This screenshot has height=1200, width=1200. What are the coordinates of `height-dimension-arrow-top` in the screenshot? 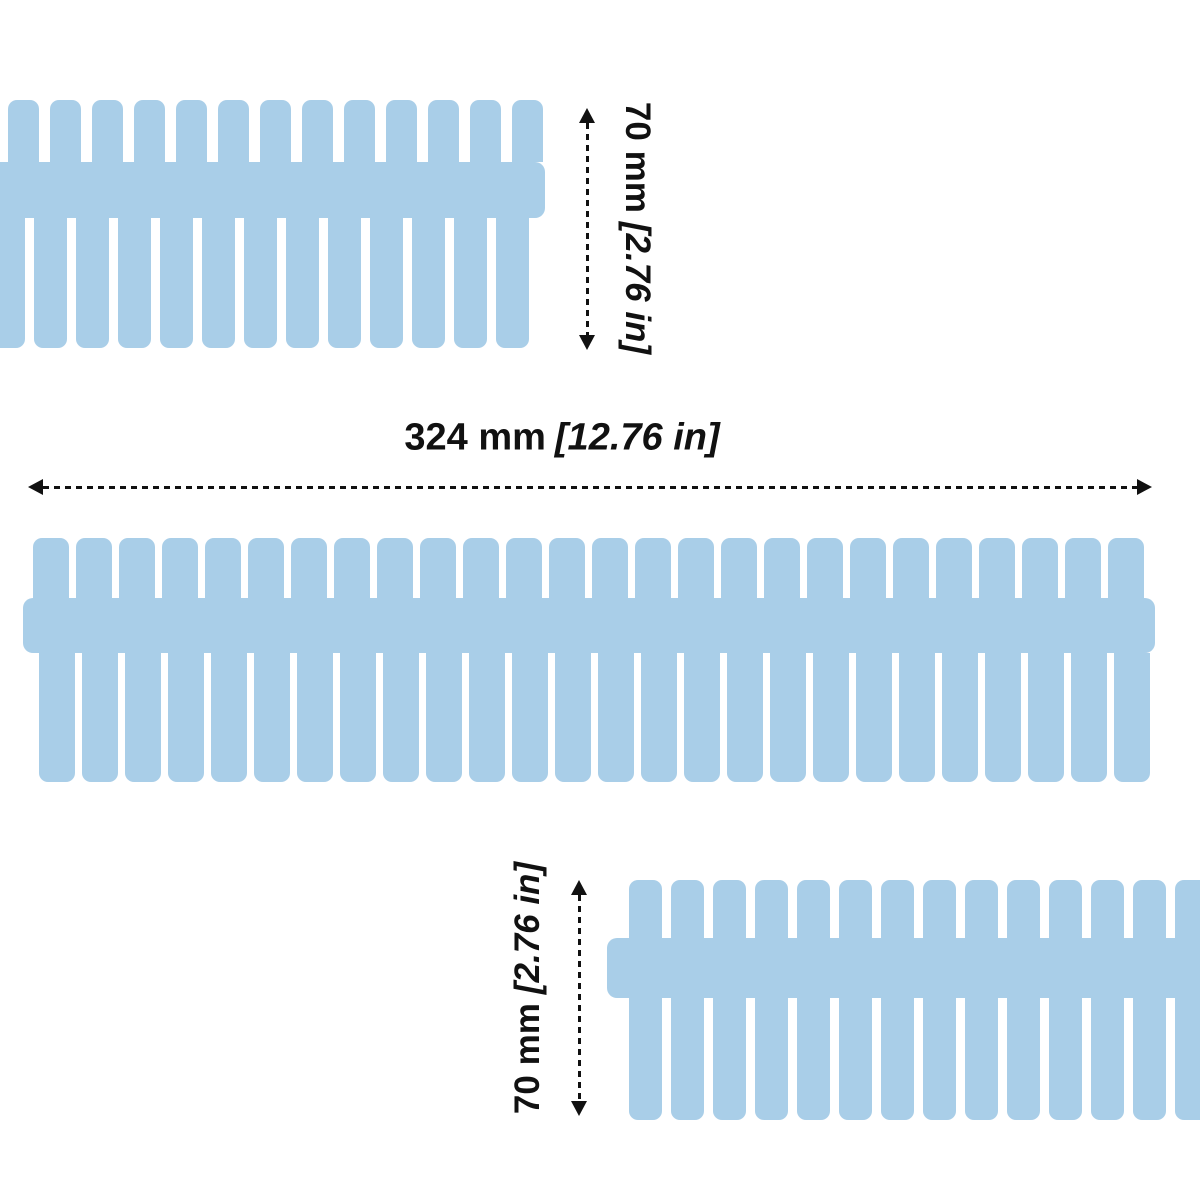 It's located at (587, 229).